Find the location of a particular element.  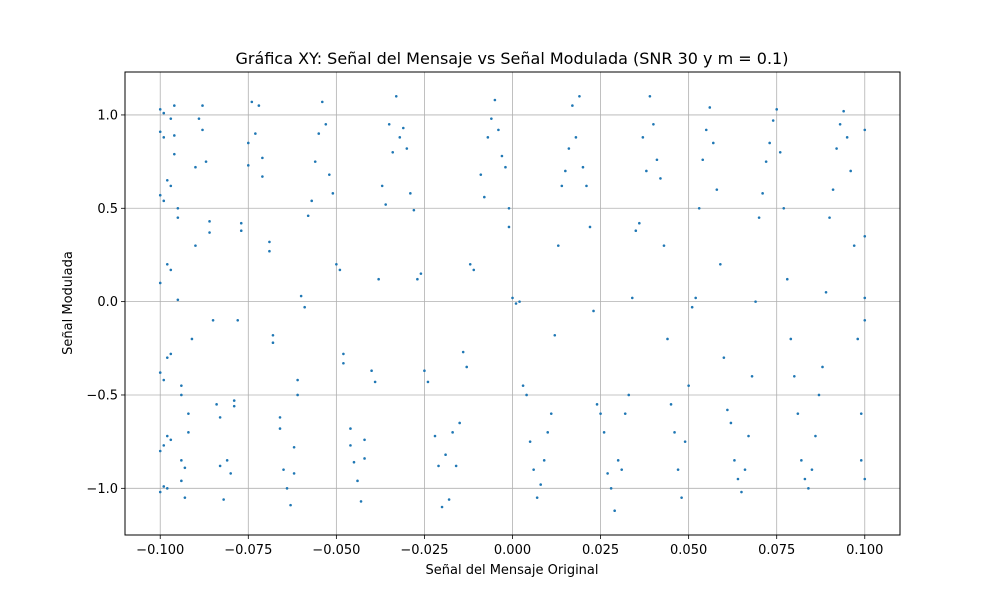

x-tick-label: −0.025 is located at coordinates (424, 550).